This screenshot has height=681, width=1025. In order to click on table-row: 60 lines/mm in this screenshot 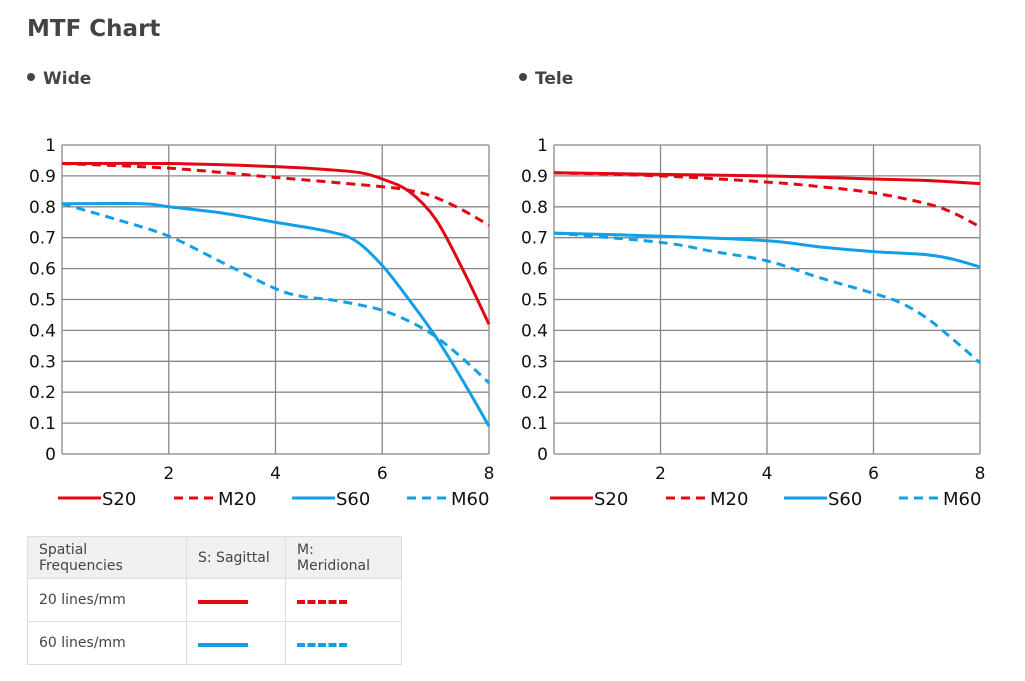, I will do `click(214, 643)`.